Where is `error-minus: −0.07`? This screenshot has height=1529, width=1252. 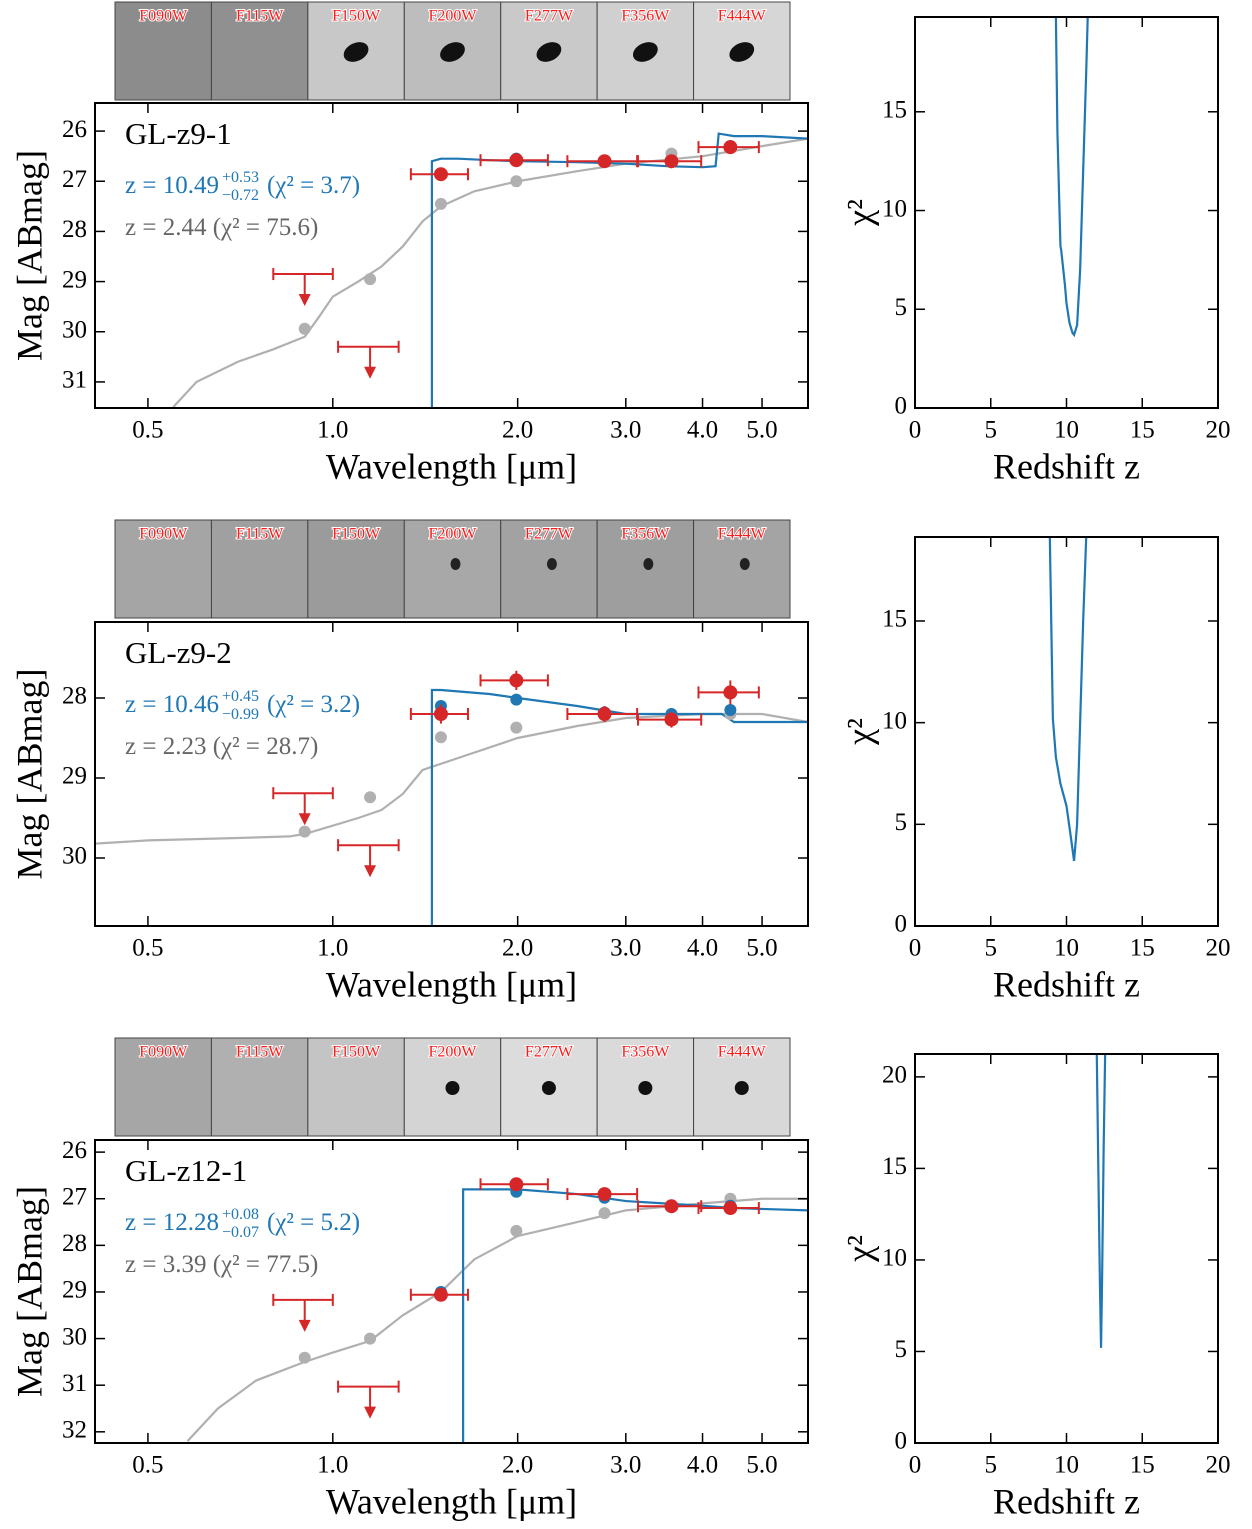
error-minus: −0.07 is located at coordinates (240, 1232).